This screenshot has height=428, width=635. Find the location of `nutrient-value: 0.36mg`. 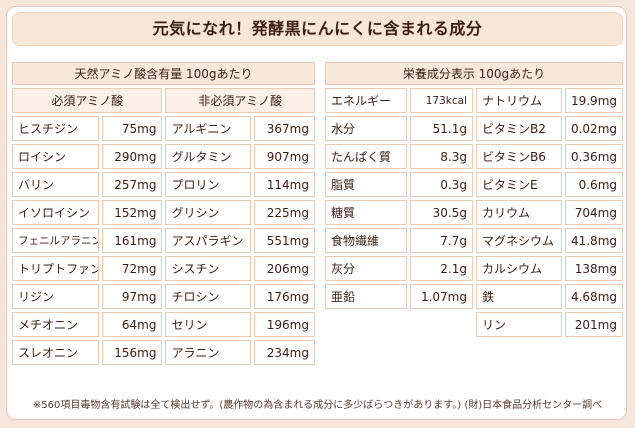

nutrient-value: 0.36mg is located at coordinates (593, 156).